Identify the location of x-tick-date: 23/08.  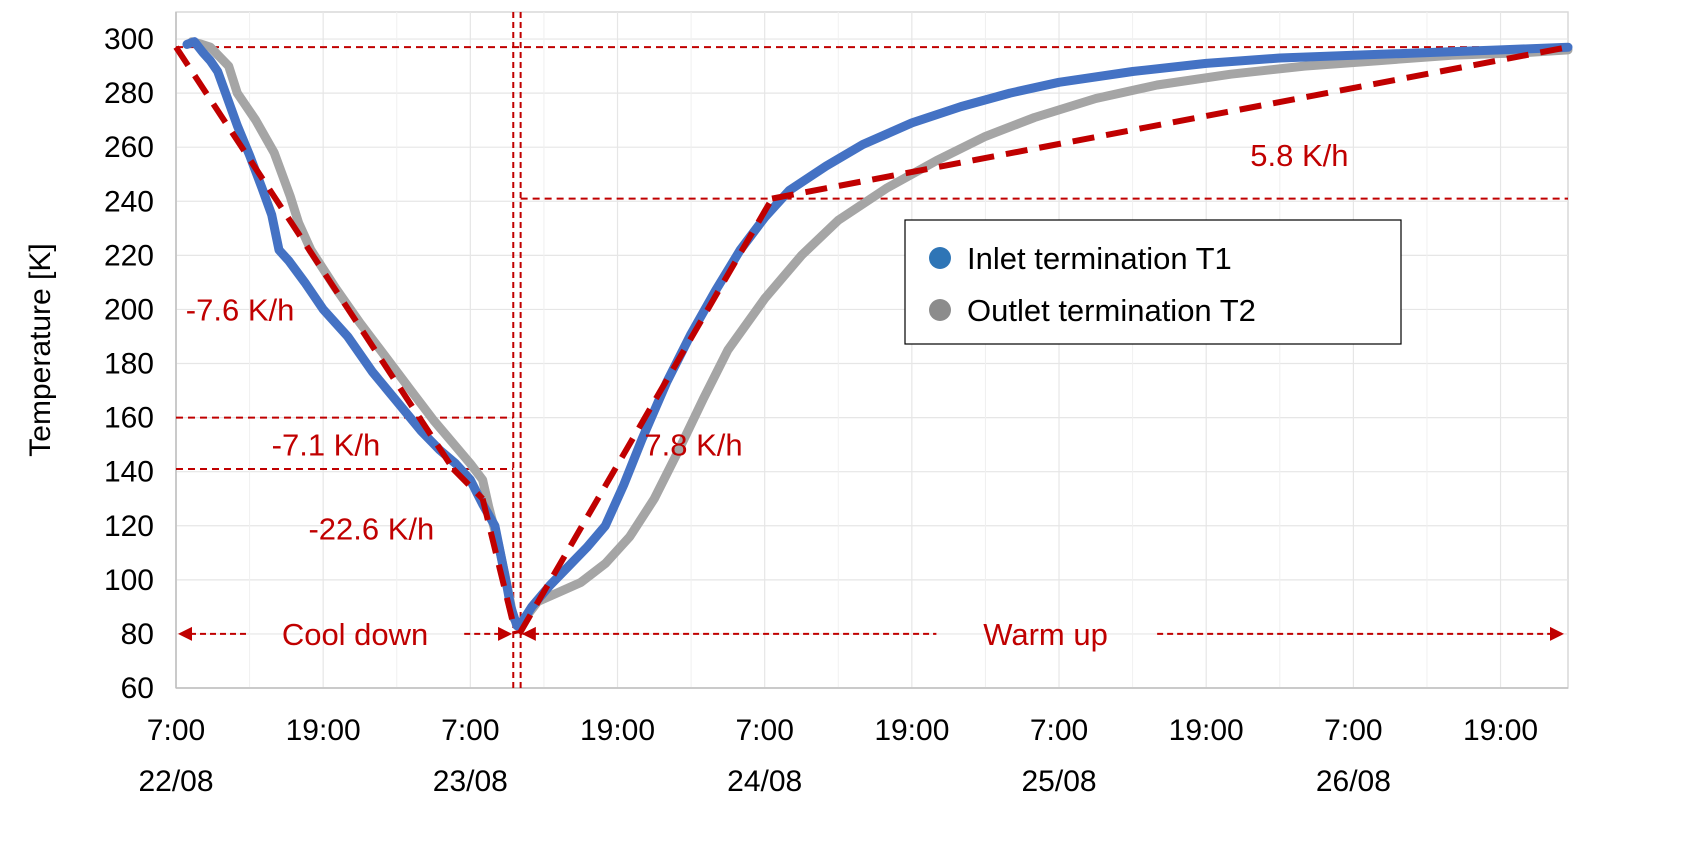
(470, 781).